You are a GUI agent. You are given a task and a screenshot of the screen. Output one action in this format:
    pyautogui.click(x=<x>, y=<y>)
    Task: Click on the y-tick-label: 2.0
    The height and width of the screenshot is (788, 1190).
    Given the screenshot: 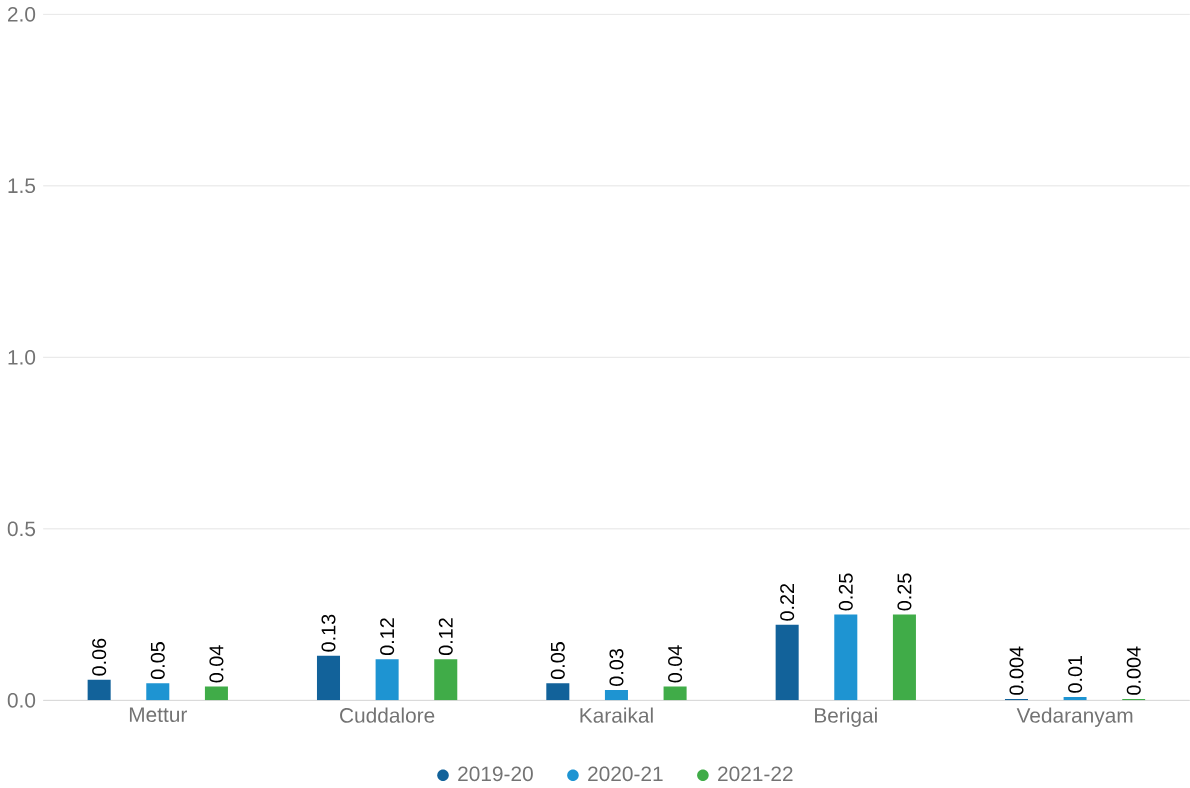 What is the action you would take?
    pyautogui.click(x=22, y=14)
    